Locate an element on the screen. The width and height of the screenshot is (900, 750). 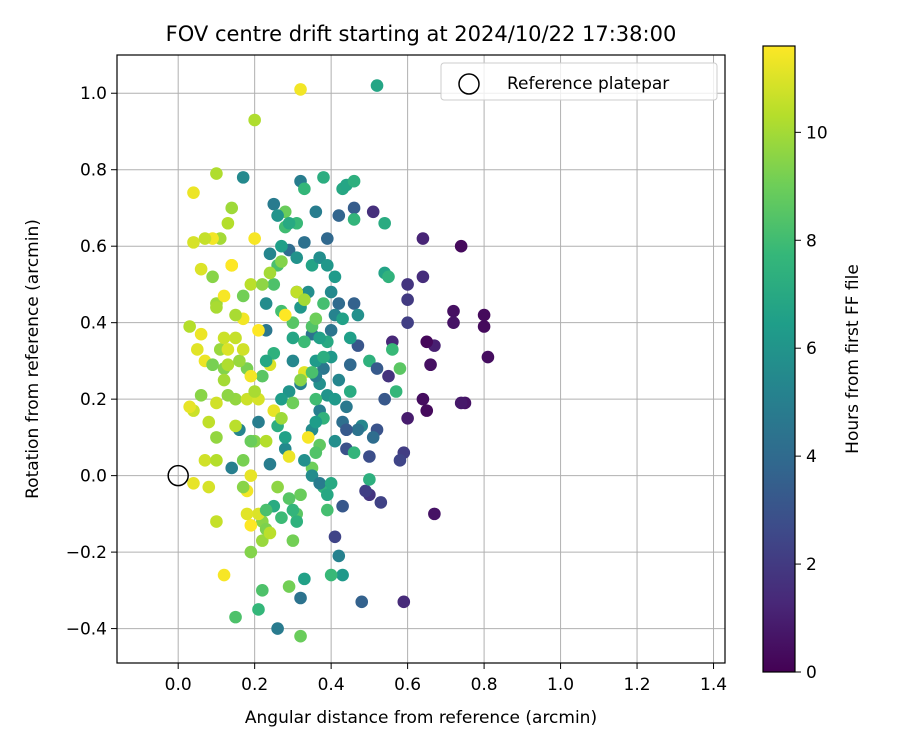
colorbar-label: Hours from first FF file is located at coordinates (853, 359).